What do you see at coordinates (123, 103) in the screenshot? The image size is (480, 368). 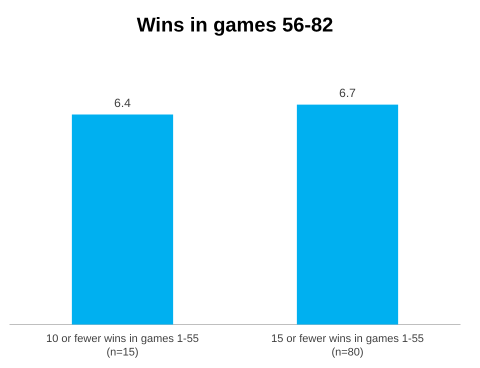 I see `data-label: 6.4` at bounding box center [123, 103].